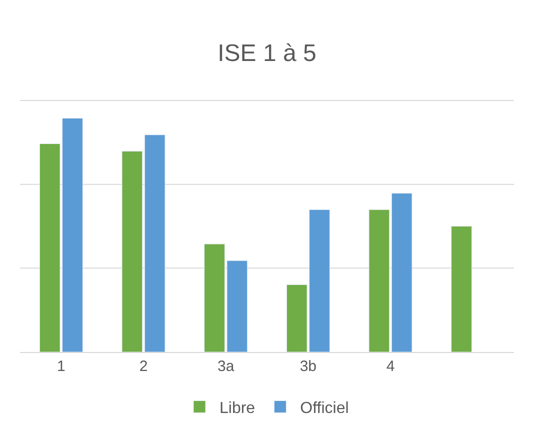  What do you see at coordinates (390, 366) in the screenshot?
I see `x-tick-label: 4` at bounding box center [390, 366].